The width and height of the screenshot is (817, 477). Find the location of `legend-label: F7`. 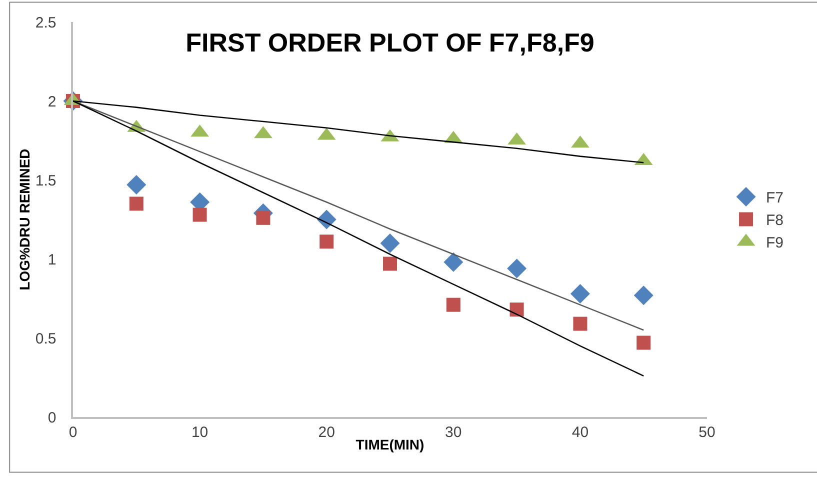

legend-label: F7 is located at coordinates (775, 198).